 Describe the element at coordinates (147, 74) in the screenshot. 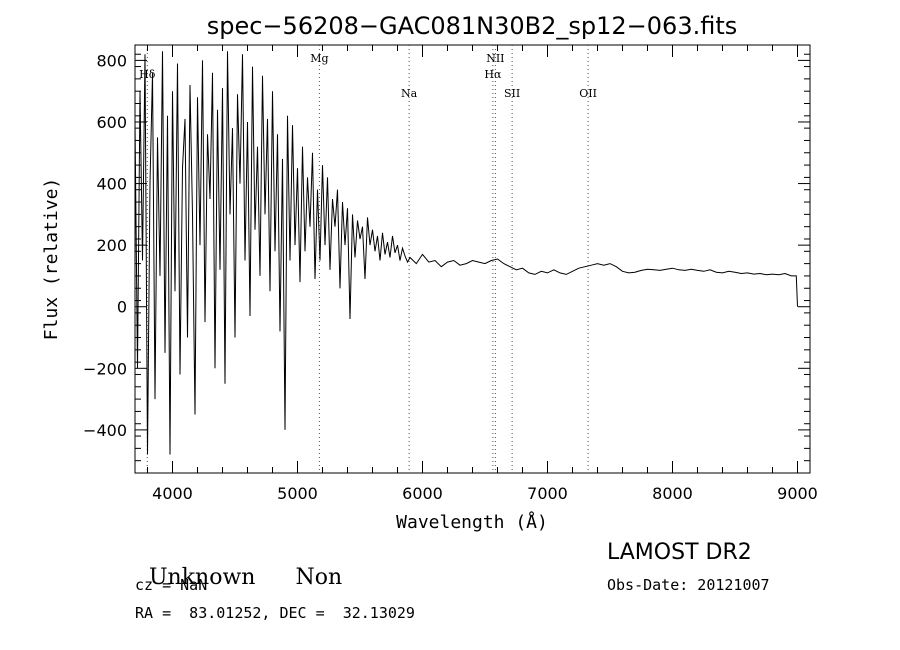

I see `line-label: Hδ` at that location.